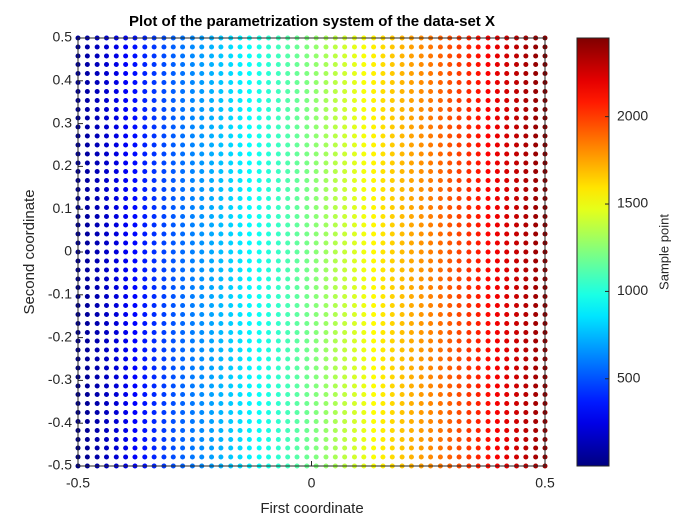 The width and height of the screenshot is (700, 530). What do you see at coordinates (63, 165) in the screenshot?
I see `y-tick-label: 0.2` at bounding box center [63, 165].